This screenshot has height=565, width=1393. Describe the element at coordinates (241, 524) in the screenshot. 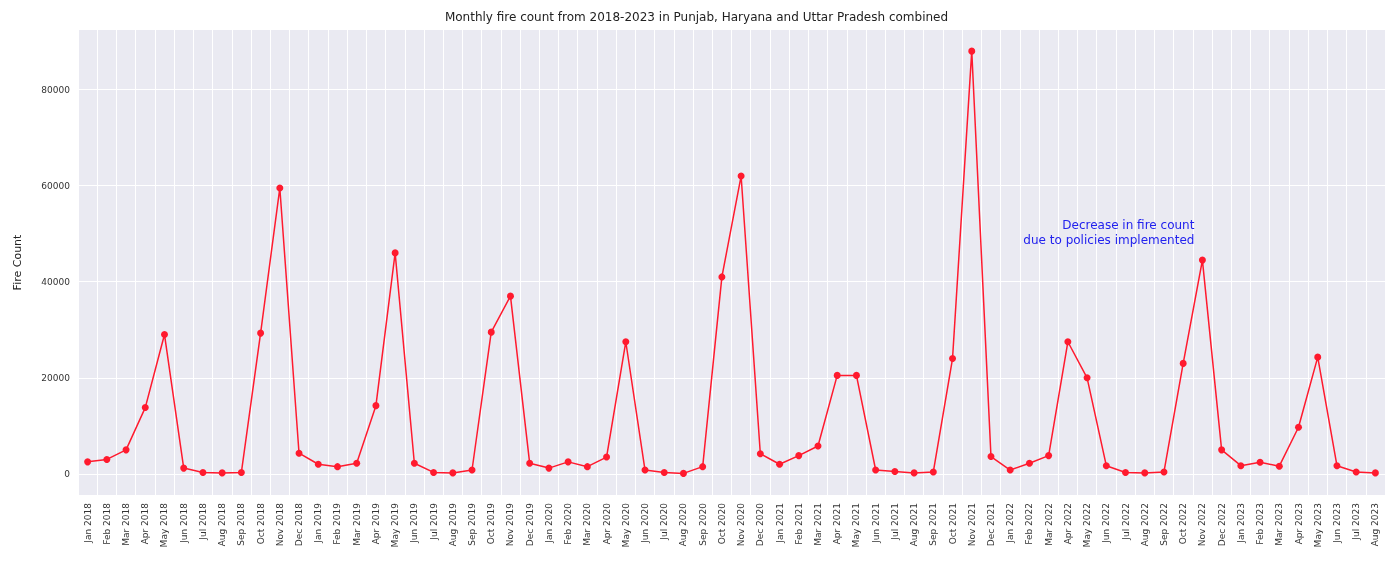

I see `x-tick-label: Sep 2018` at that location.